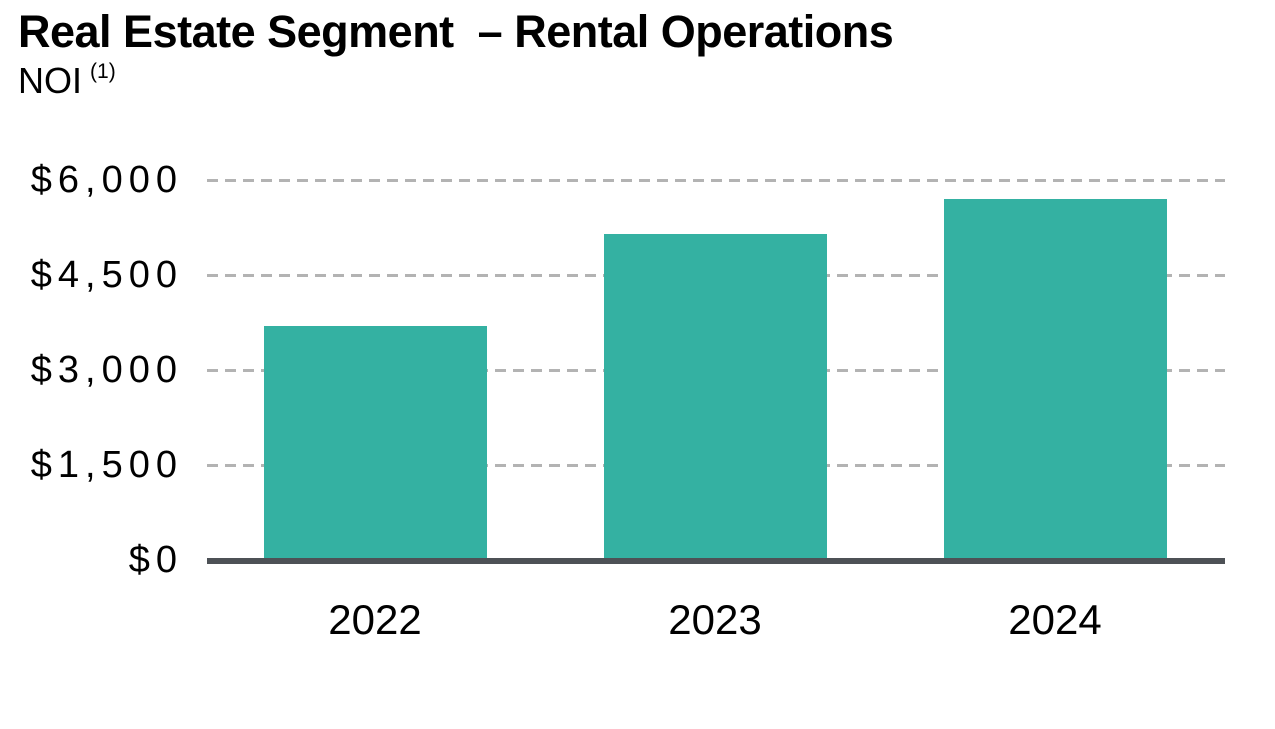 The width and height of the screenshot is (1275, 729). I want to click on bar-2023, so click(715, 396).